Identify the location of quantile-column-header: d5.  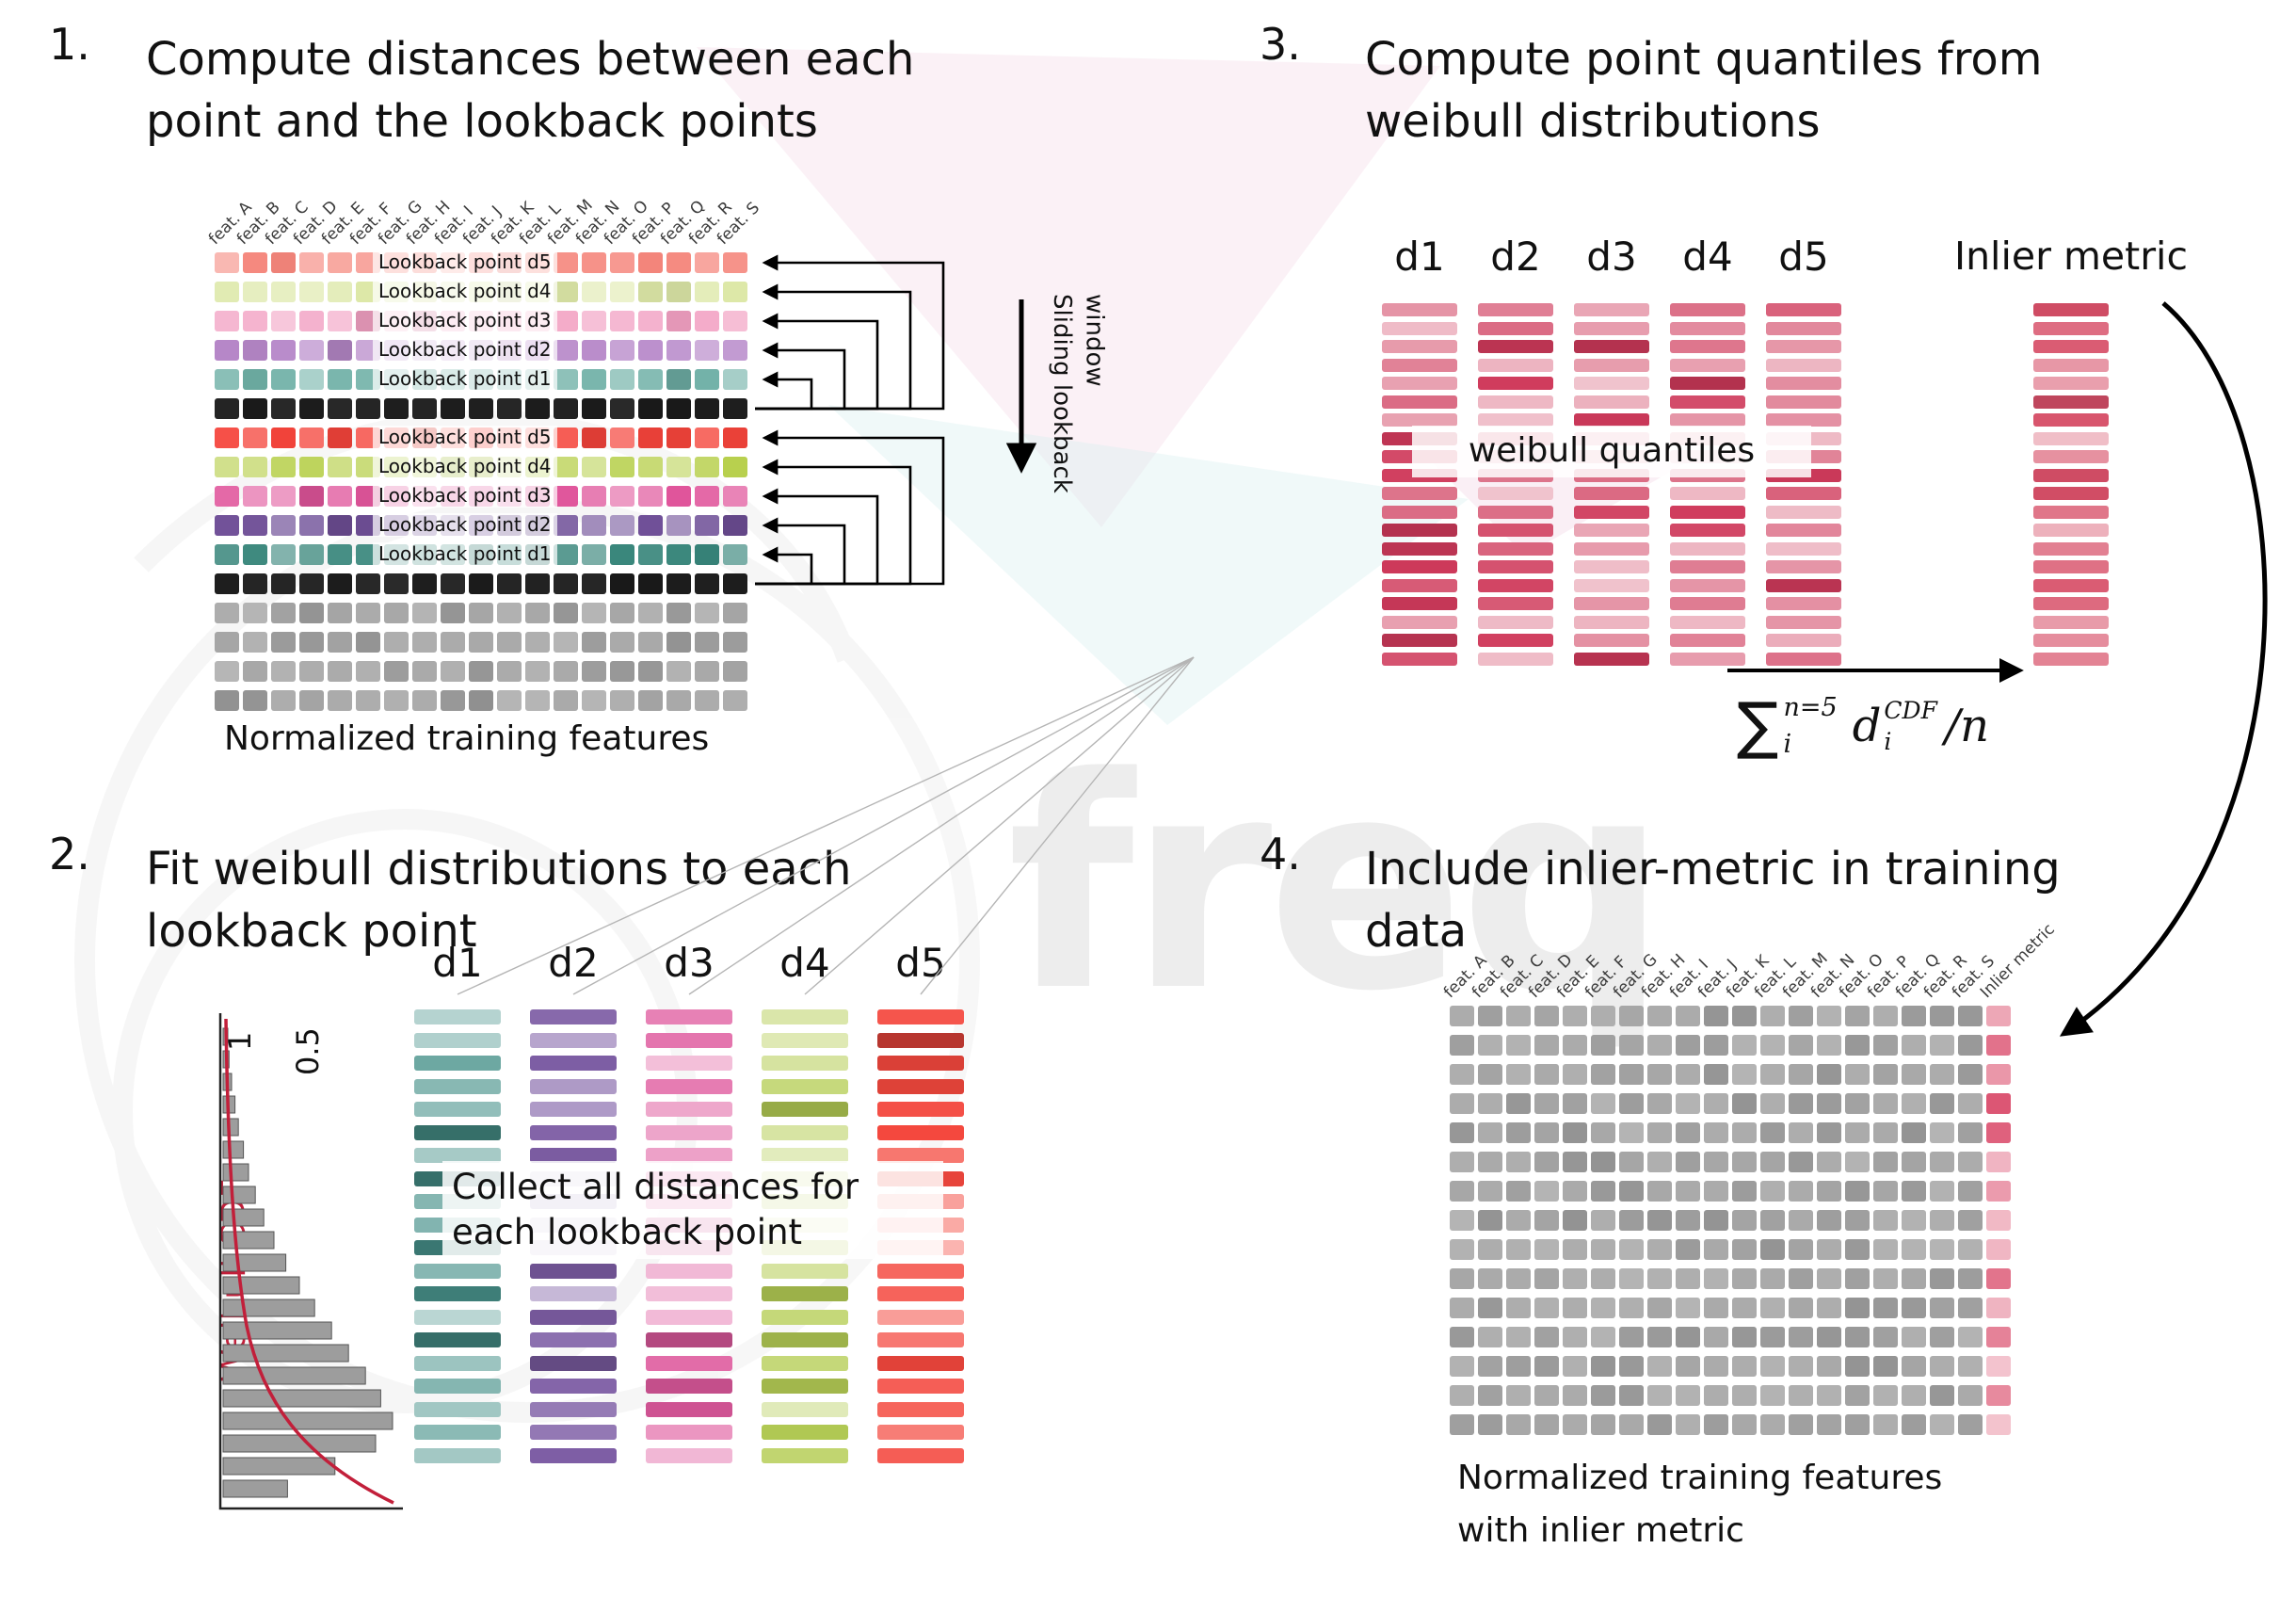
(1803, 257).